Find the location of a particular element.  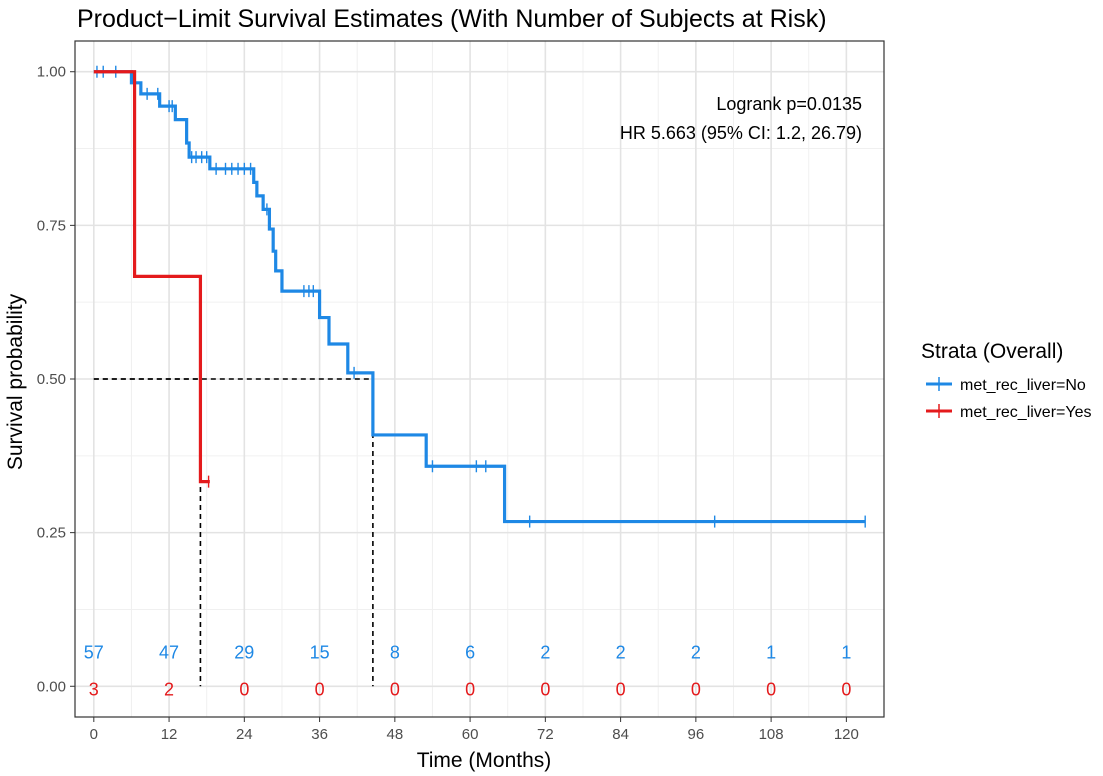

legend-label-yes: met_rec_liver=Yes is located at coordinates (1025, 412).